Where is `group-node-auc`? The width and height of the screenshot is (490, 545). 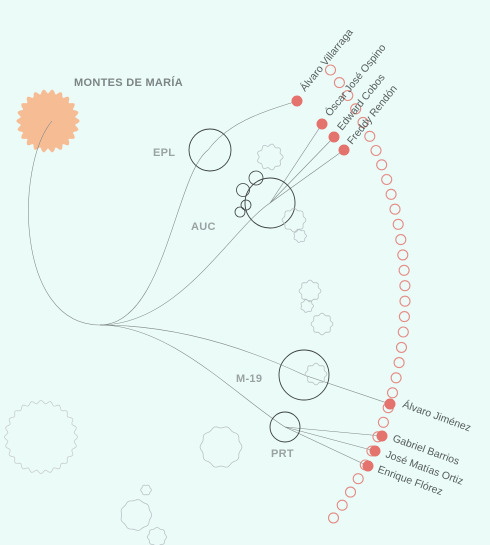
group-node-auc is located at coordinates (270, 203).